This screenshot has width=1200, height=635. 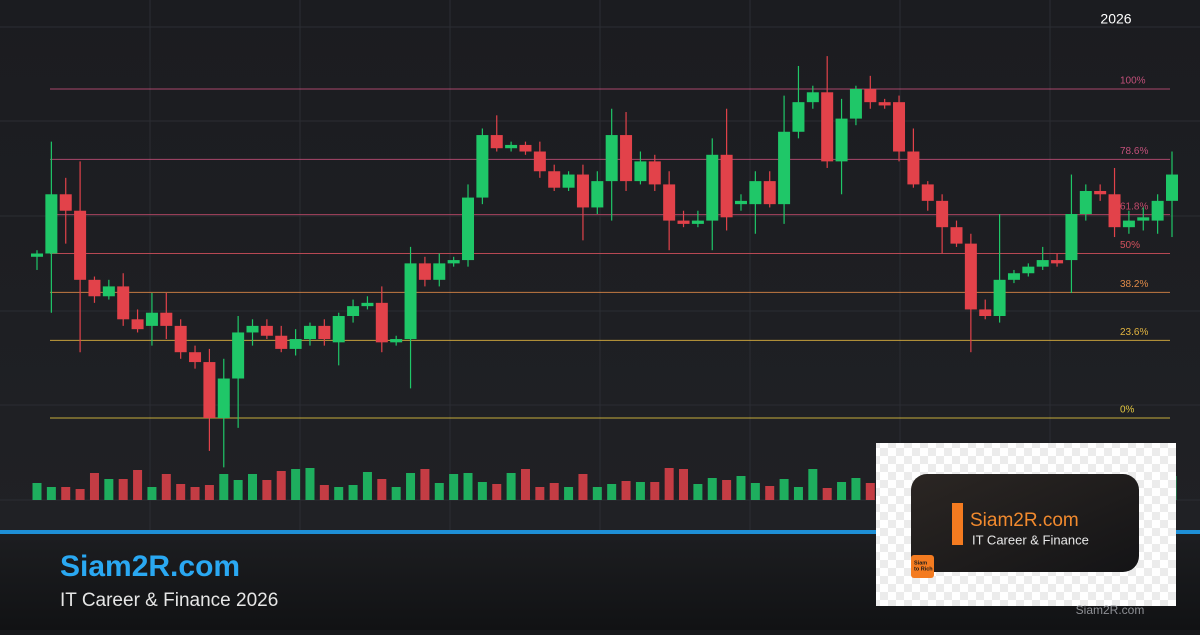 What do you see at coordinates (1024, 520) in the screenshot?
I see `logo-name: Siam2R.com` at bounding box center [1024, 520].